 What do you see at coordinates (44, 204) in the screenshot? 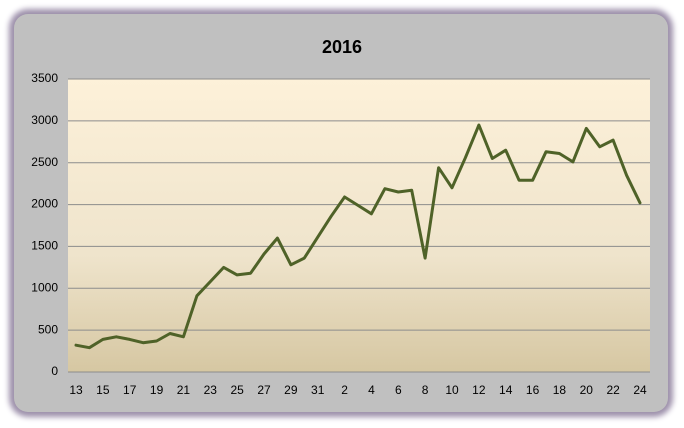
I see `y-tick-label: 2000` at bounding box center [44, 204].